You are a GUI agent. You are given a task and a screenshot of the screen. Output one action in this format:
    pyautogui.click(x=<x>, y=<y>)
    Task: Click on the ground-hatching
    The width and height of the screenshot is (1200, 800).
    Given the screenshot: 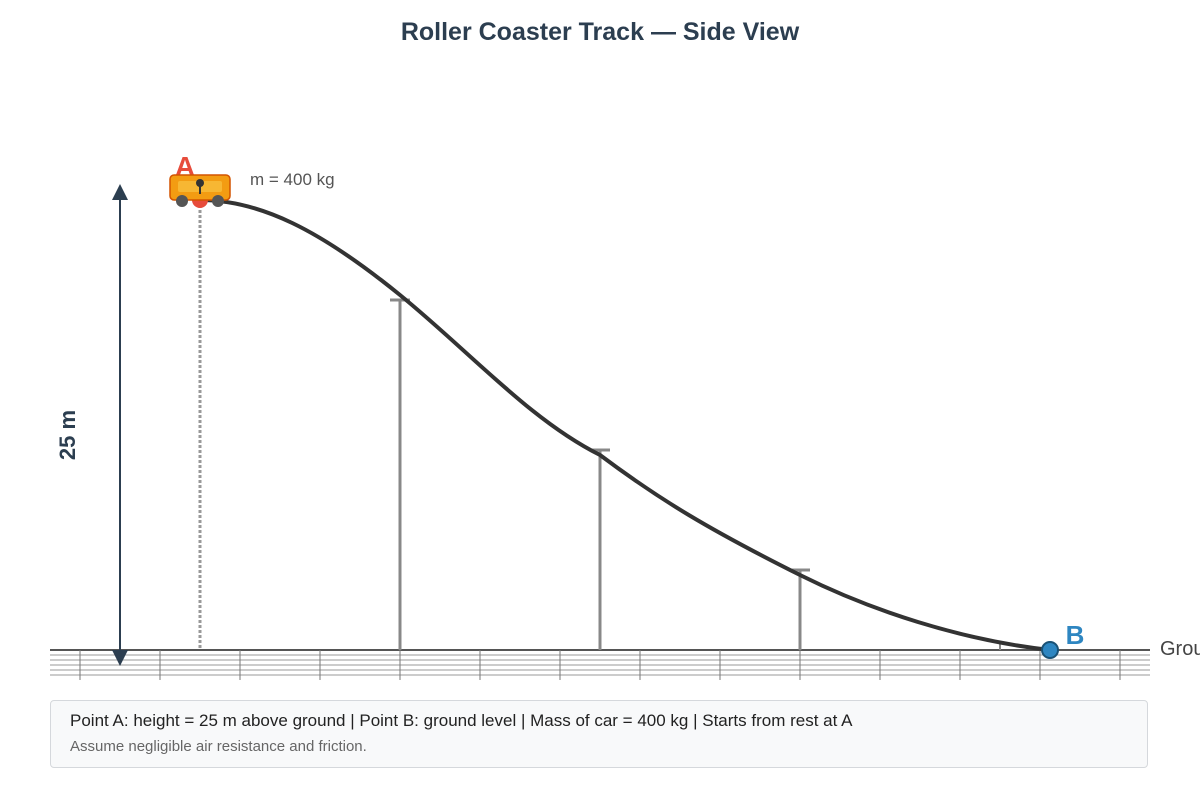 What is the action you would take?
    pyautogui.click(x=600, y=664)
    